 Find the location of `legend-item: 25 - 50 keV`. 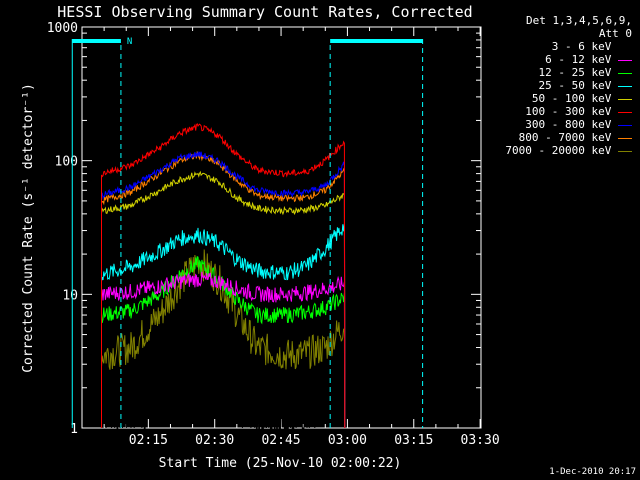

legend-item: 25 - 50 keV is located at coordinates (585, 85).